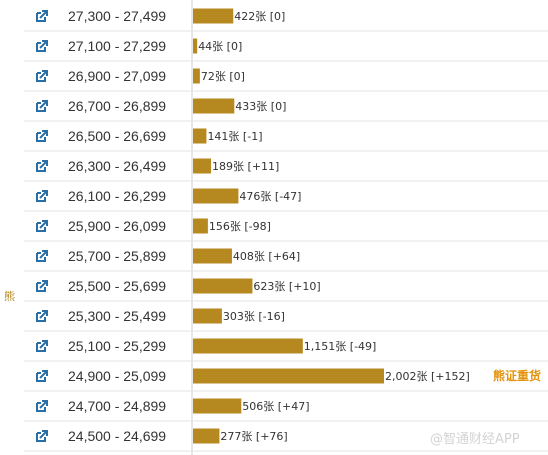 This screenshot has width=548, height=455. What do you see at coordinates (117, 136) in the screenshot?
I see `category-label: 26,500 - 26,699` at bounding box center [117, 136].